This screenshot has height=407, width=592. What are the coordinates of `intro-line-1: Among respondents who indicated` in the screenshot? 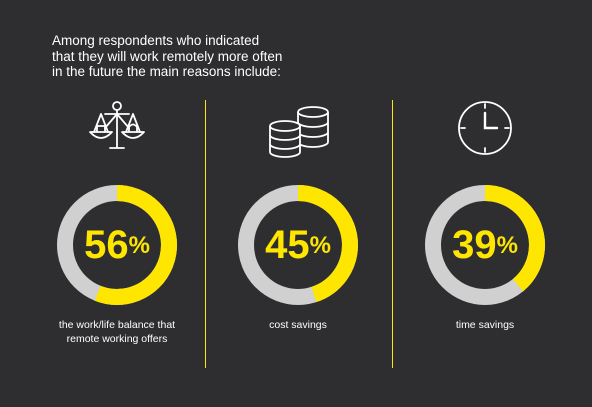 It's located at (156, 40).